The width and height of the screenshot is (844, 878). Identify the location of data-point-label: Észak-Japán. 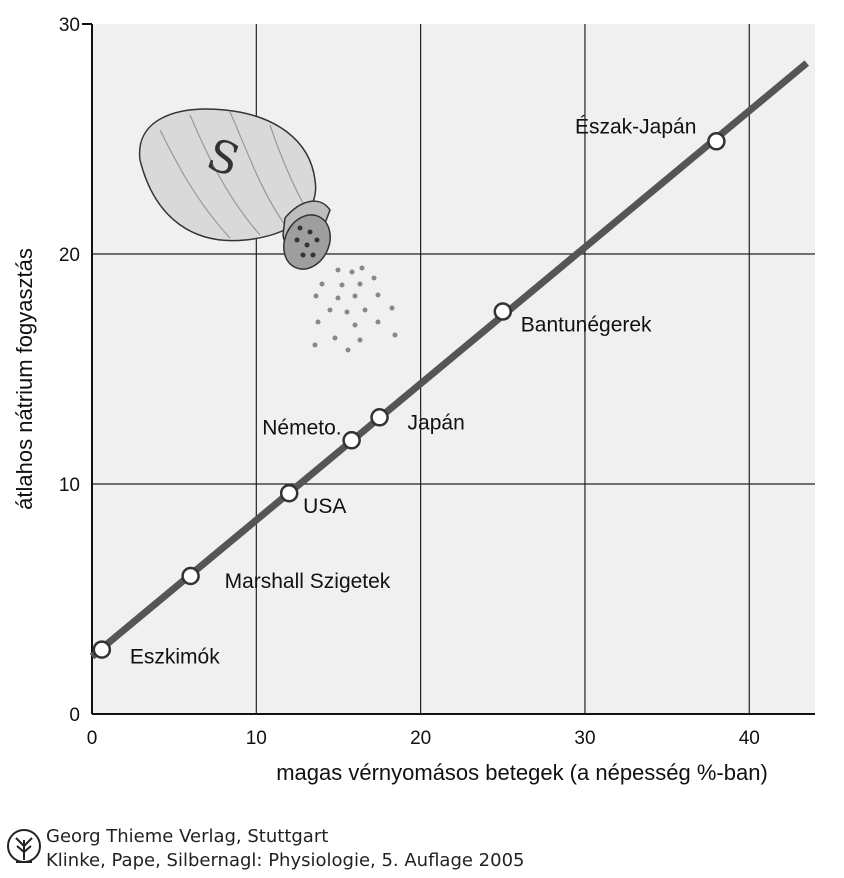
(635, 126).